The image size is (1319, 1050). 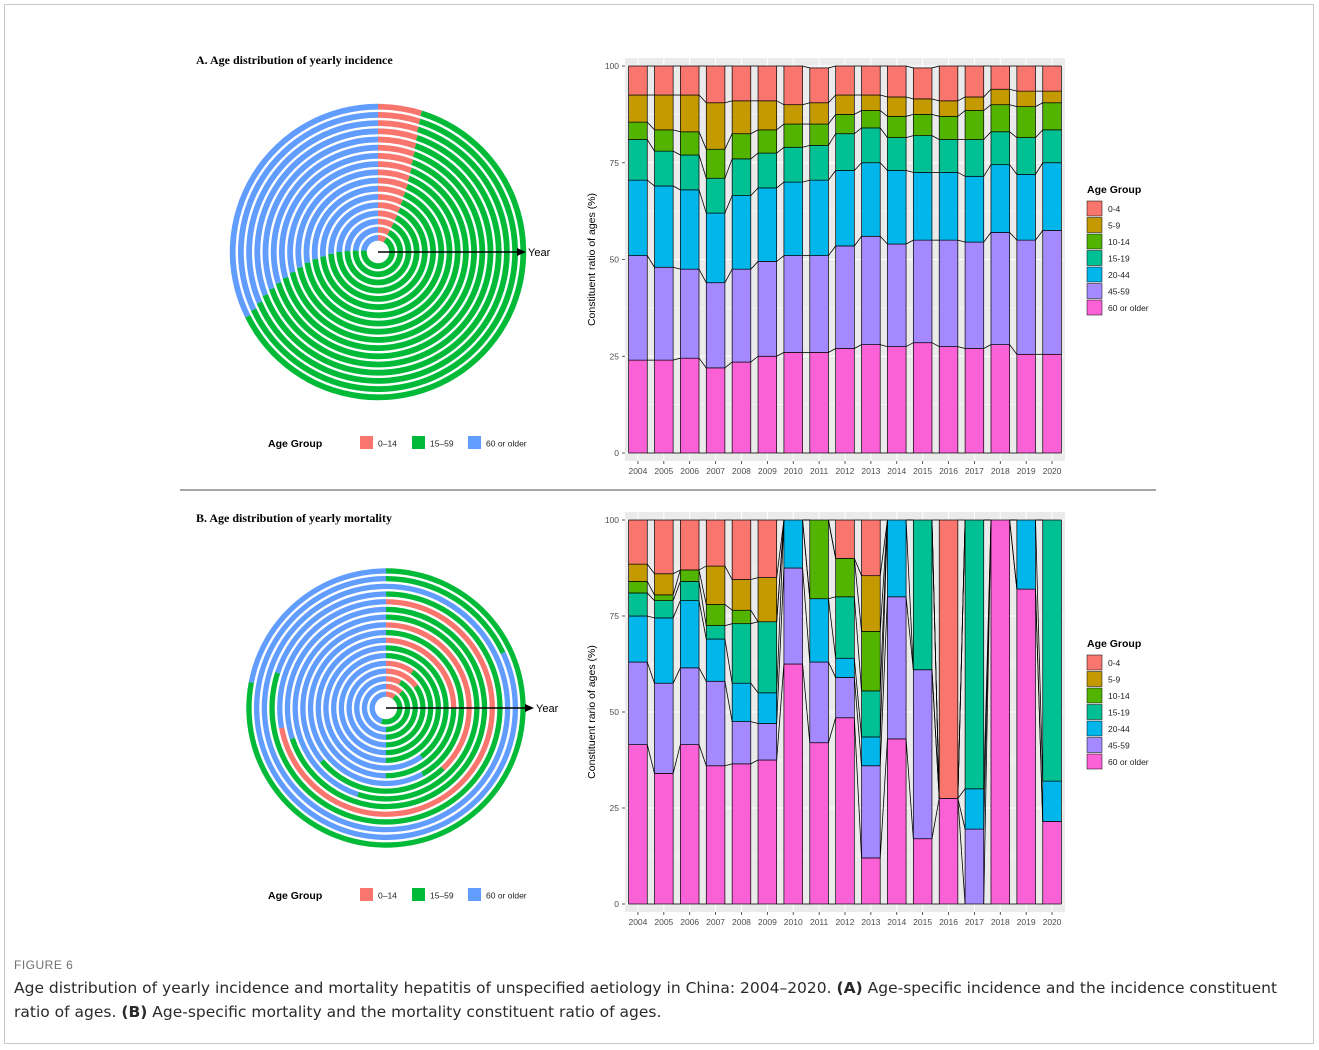 What do you see at coordinates (1128, 762) in the screenshot?
I see `panel-b-bar-legend-label: 60 or older` at bounding box center [1128, 762].